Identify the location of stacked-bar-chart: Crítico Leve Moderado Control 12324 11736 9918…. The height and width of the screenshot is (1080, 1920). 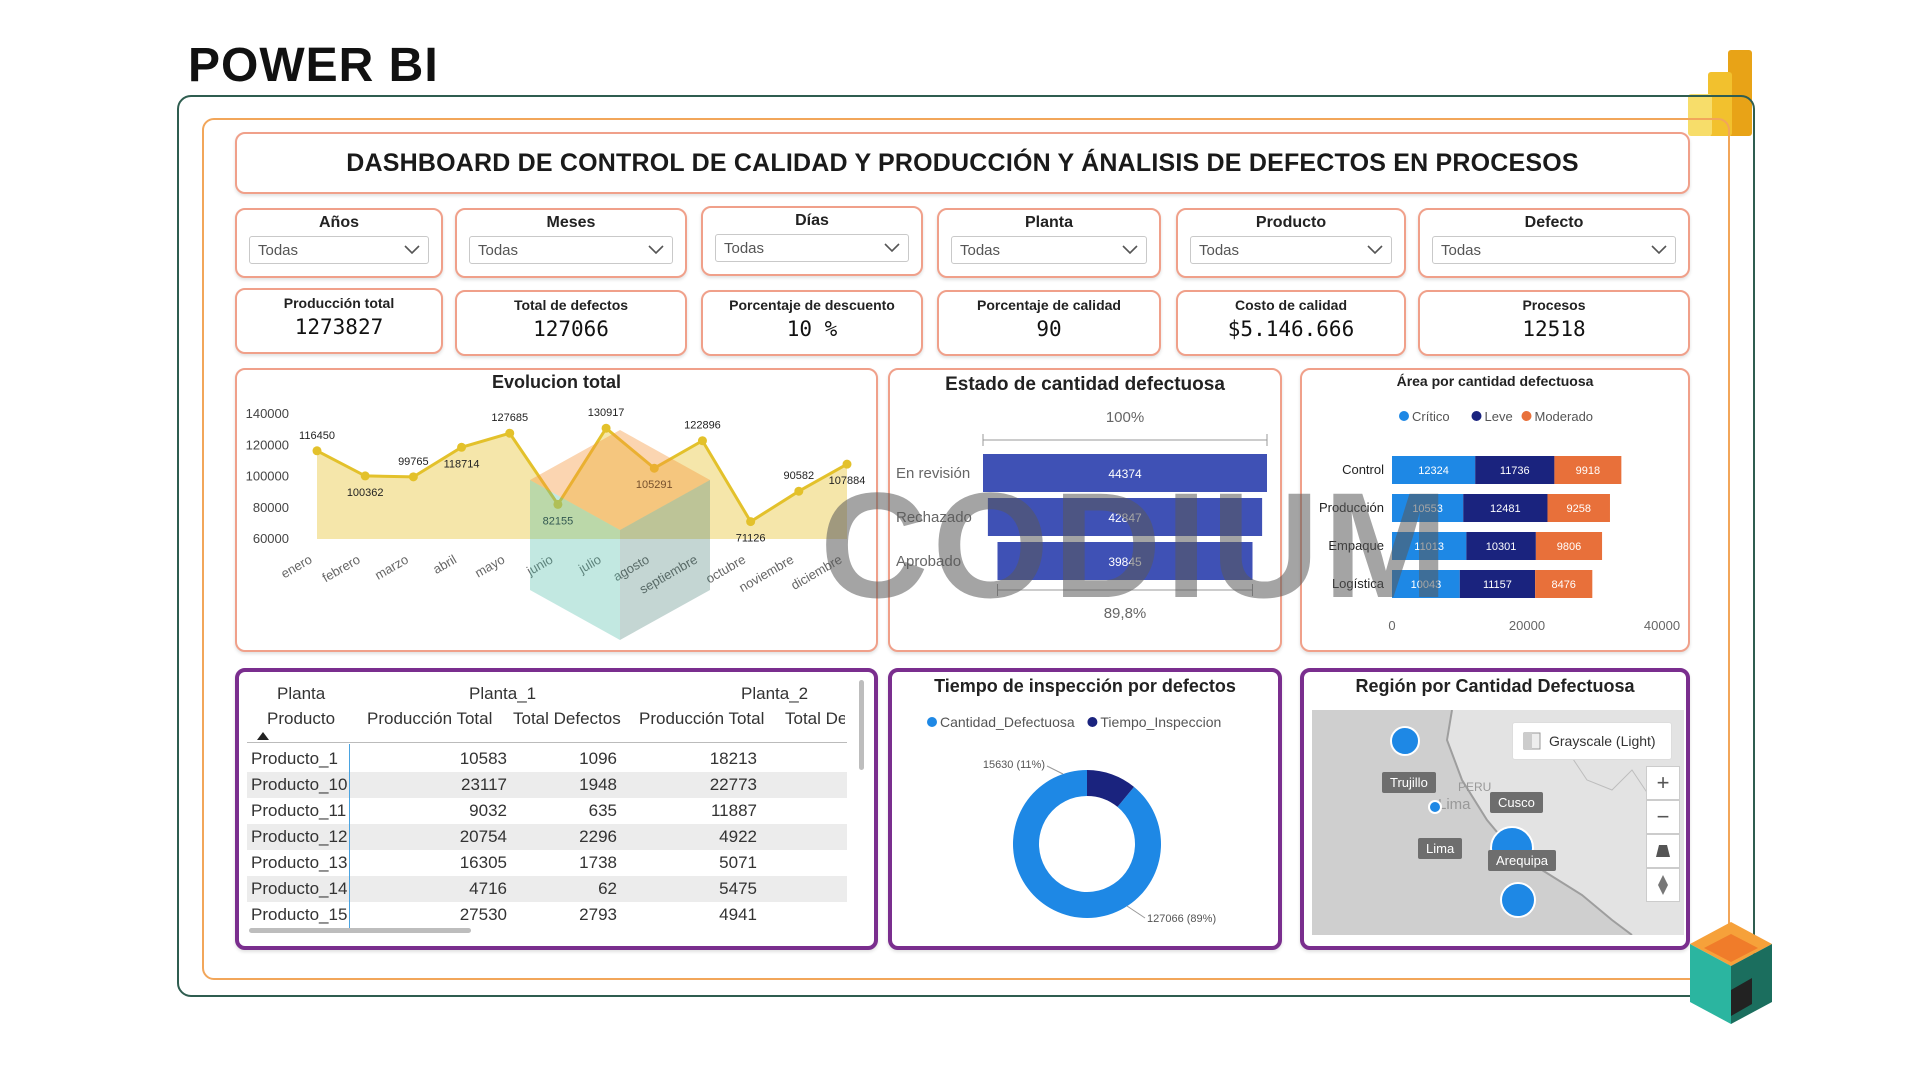
(1499, 521).